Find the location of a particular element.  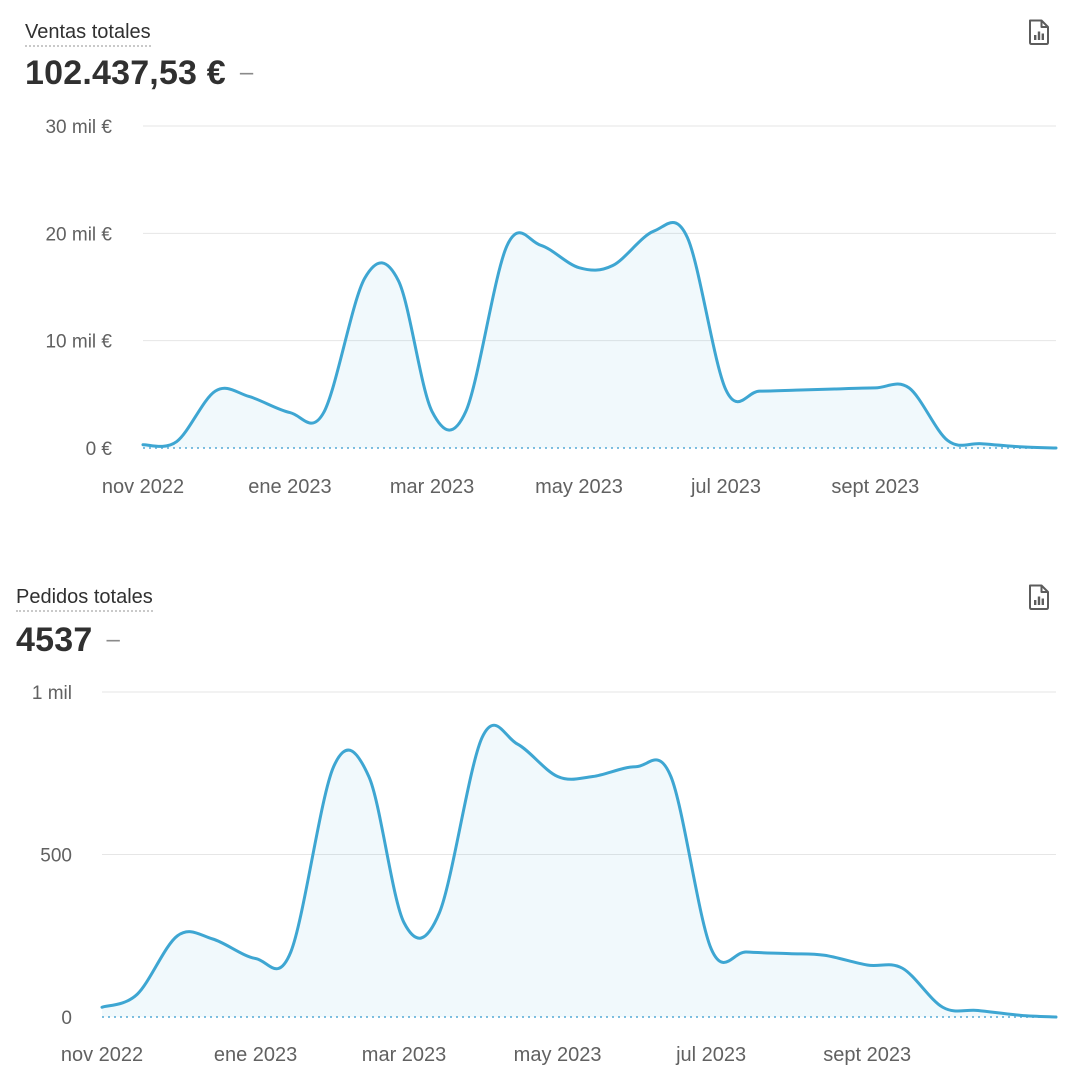

orders-value-row: 4537 – is located at coordinates (68, 640).